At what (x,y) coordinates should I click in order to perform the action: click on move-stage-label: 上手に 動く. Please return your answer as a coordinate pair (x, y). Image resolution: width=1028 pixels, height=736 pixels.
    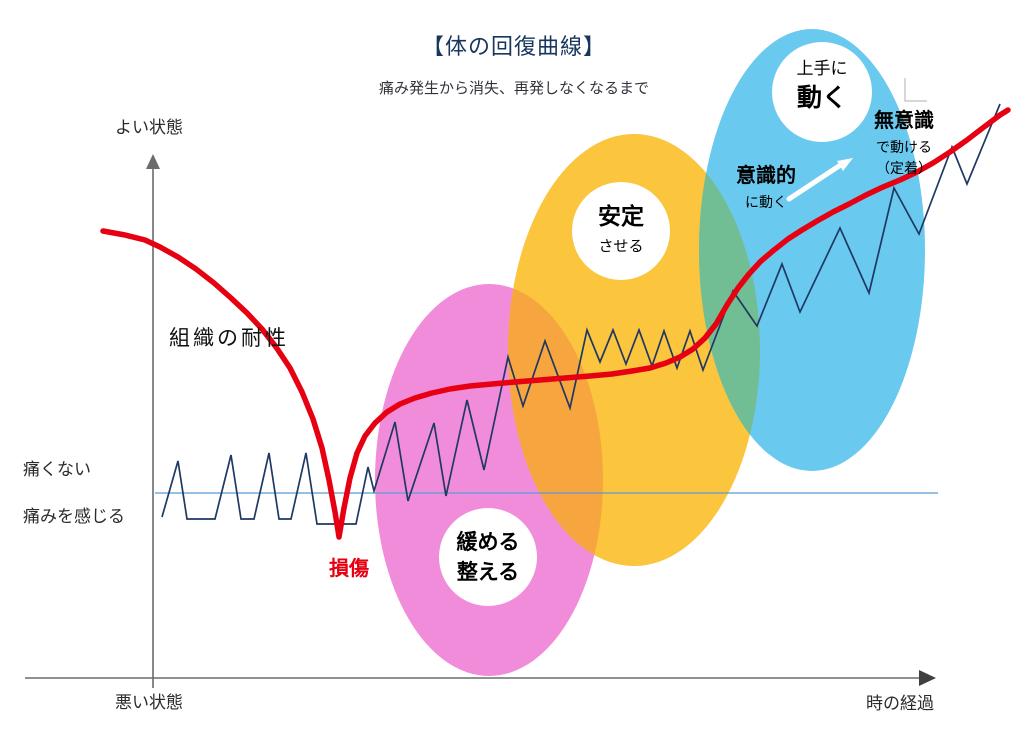
    Looking at the image, I should click on (822, 87).